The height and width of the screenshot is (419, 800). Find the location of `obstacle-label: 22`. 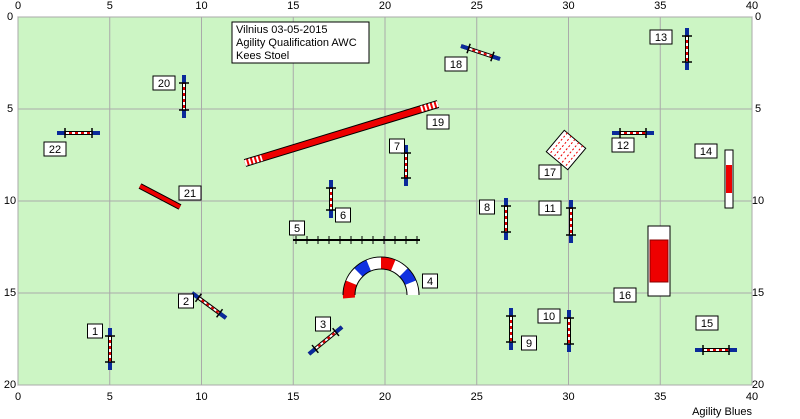

obstacle-label: 22 is located at coordinates (55, 150).